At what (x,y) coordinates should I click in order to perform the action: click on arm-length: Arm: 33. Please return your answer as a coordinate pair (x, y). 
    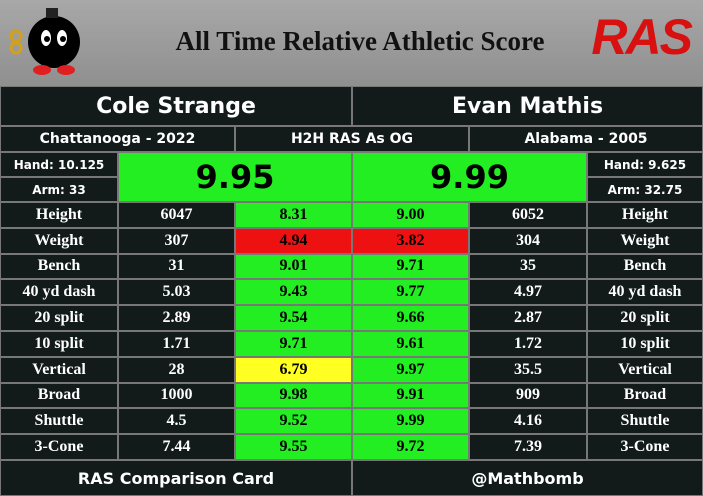
    Looking at the image, I should click on (59, 189).